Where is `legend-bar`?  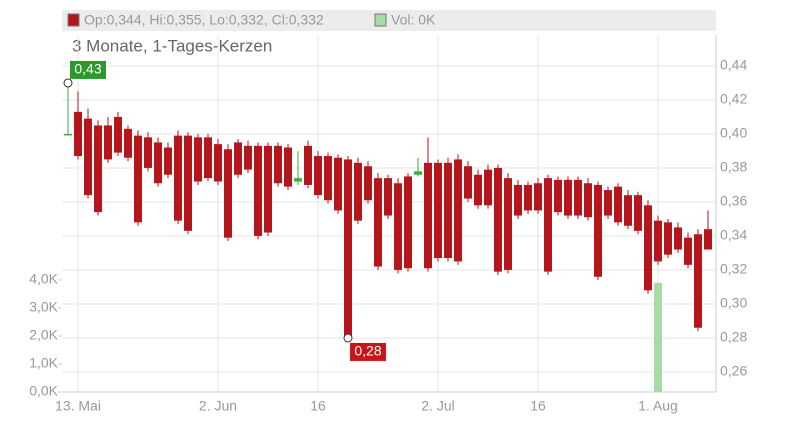
legend-bar is located at coordinates (389, 20).